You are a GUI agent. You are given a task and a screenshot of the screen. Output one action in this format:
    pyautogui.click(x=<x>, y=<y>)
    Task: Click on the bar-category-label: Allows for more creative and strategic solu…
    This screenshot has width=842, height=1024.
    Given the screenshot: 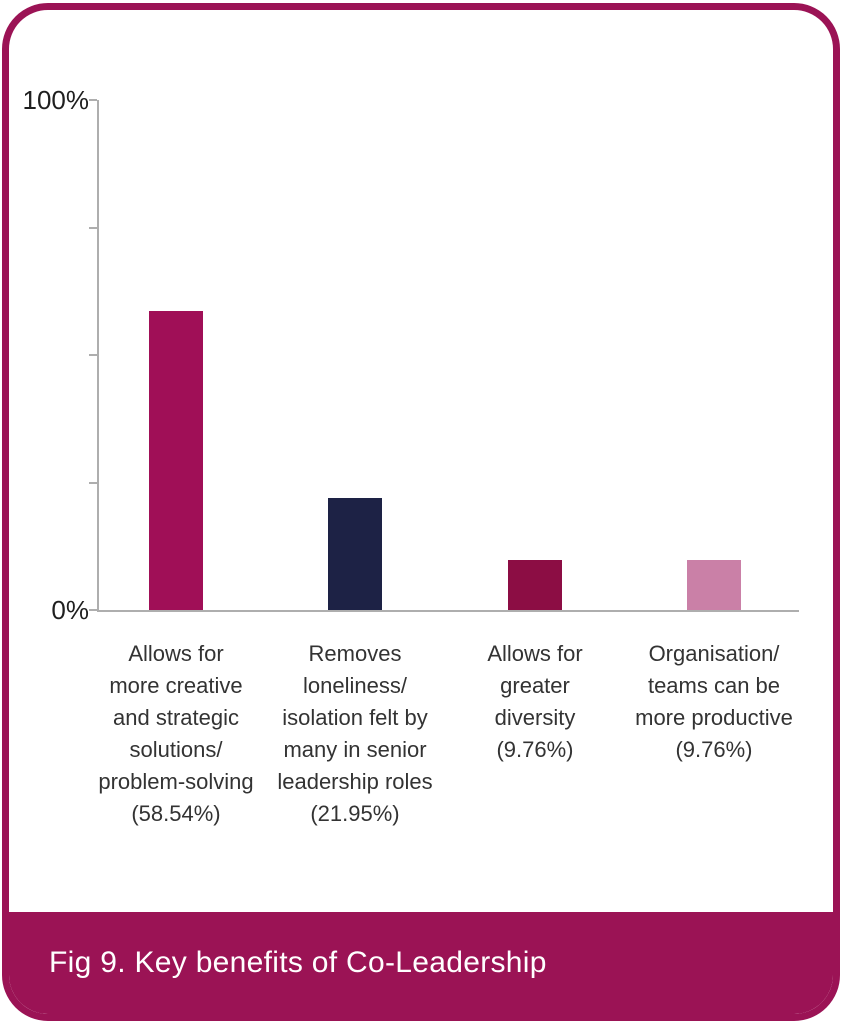 What is the action you would take?
    pyautogui.click(x=176, y=734)
    